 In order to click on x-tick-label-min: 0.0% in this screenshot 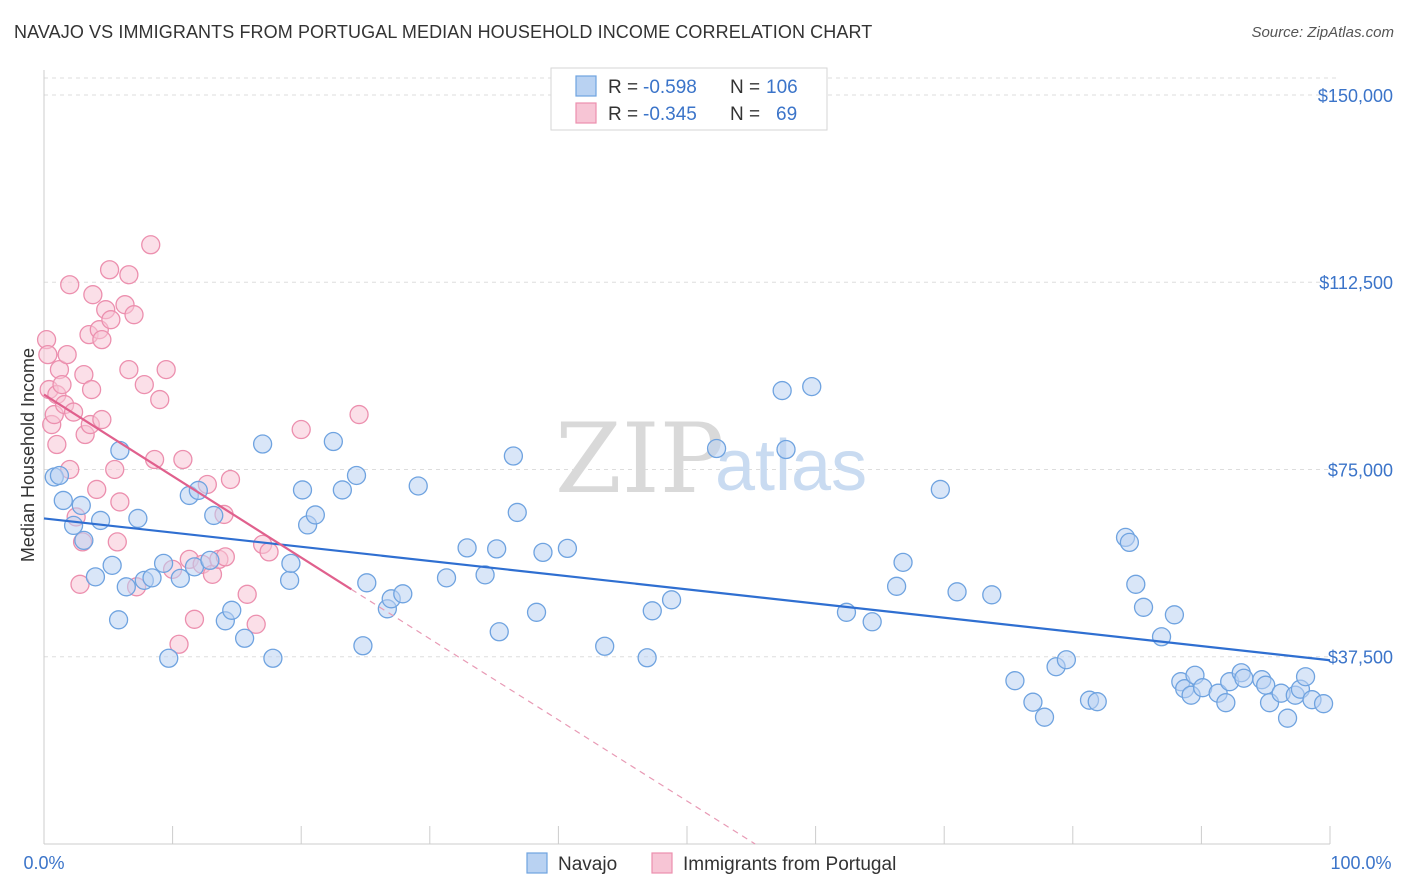, I will do `click(43, 863)`.